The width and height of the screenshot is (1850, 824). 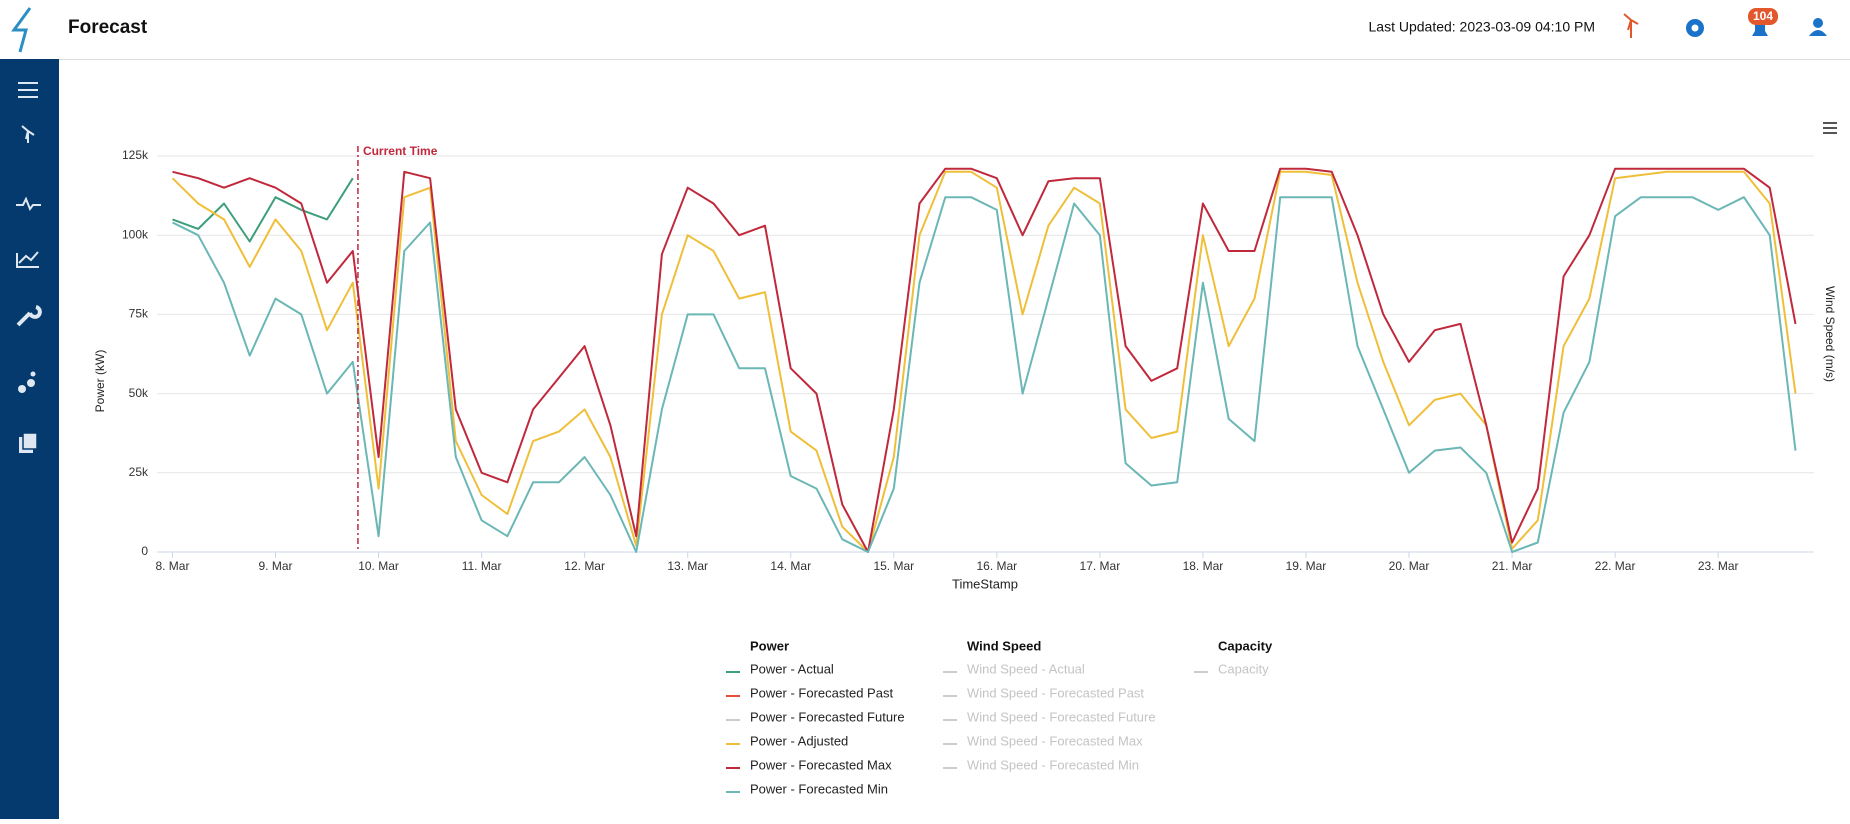 I want to click on y-tick-label: 25k, so click(x=139, y=472).